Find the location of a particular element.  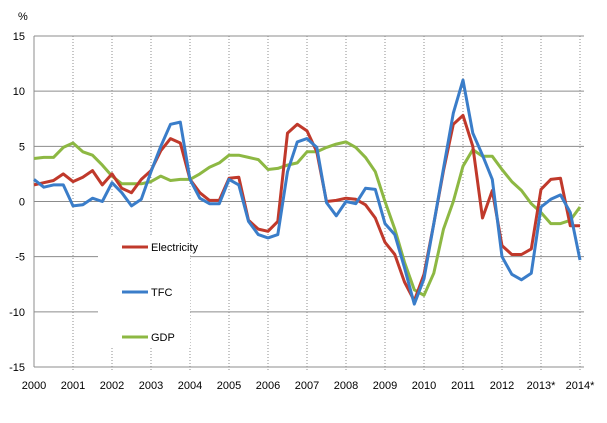

y-tick-label: 5 is located at coordinates (22, 147).